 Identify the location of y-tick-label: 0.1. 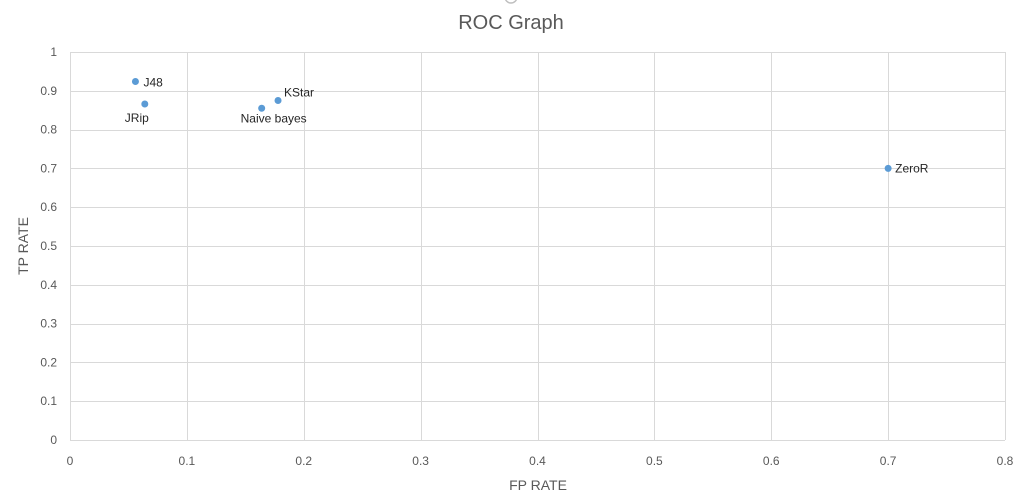
(48, 401).